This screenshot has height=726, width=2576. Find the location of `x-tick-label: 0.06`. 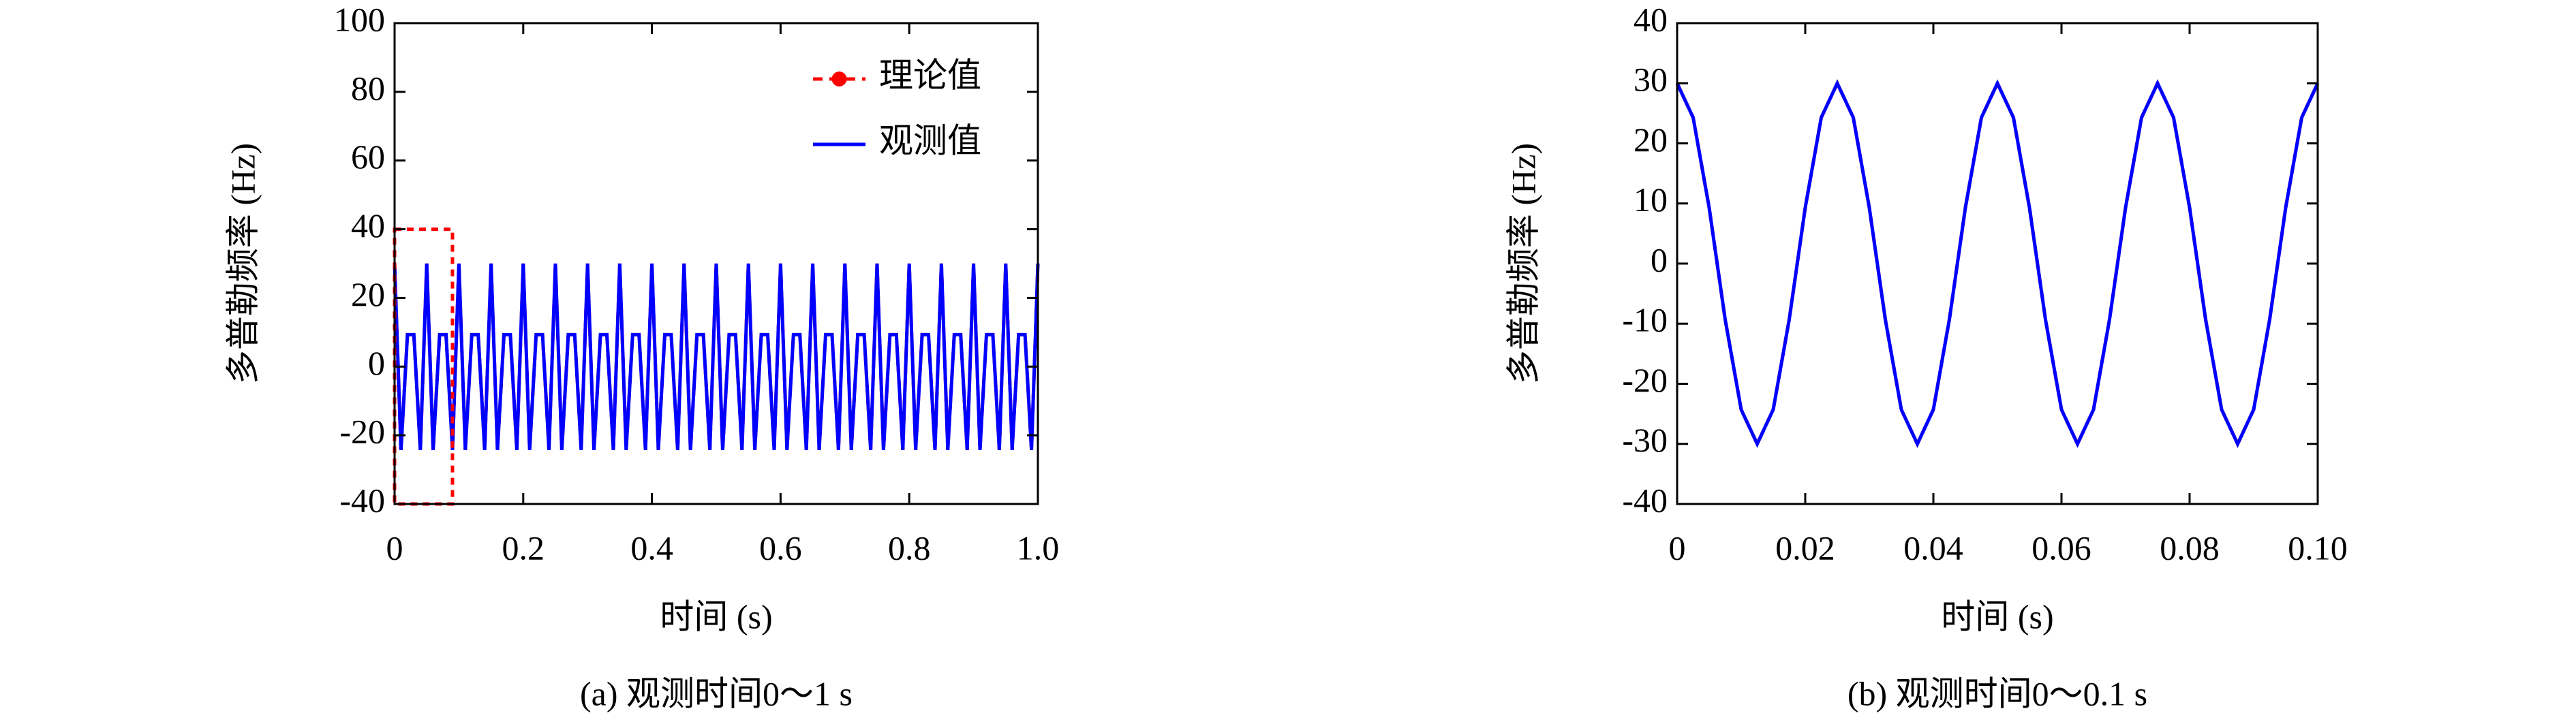

x-tick-label: 0.06 is located at coordinates (2061, 547).